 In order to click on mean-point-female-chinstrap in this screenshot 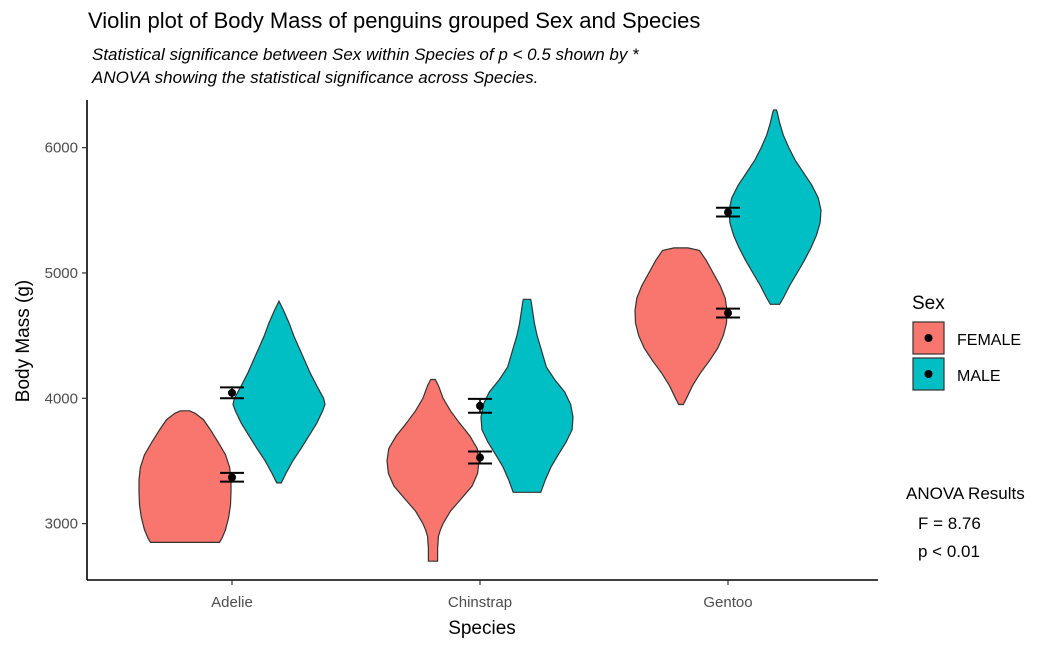, I will do `click(480, 457)`.